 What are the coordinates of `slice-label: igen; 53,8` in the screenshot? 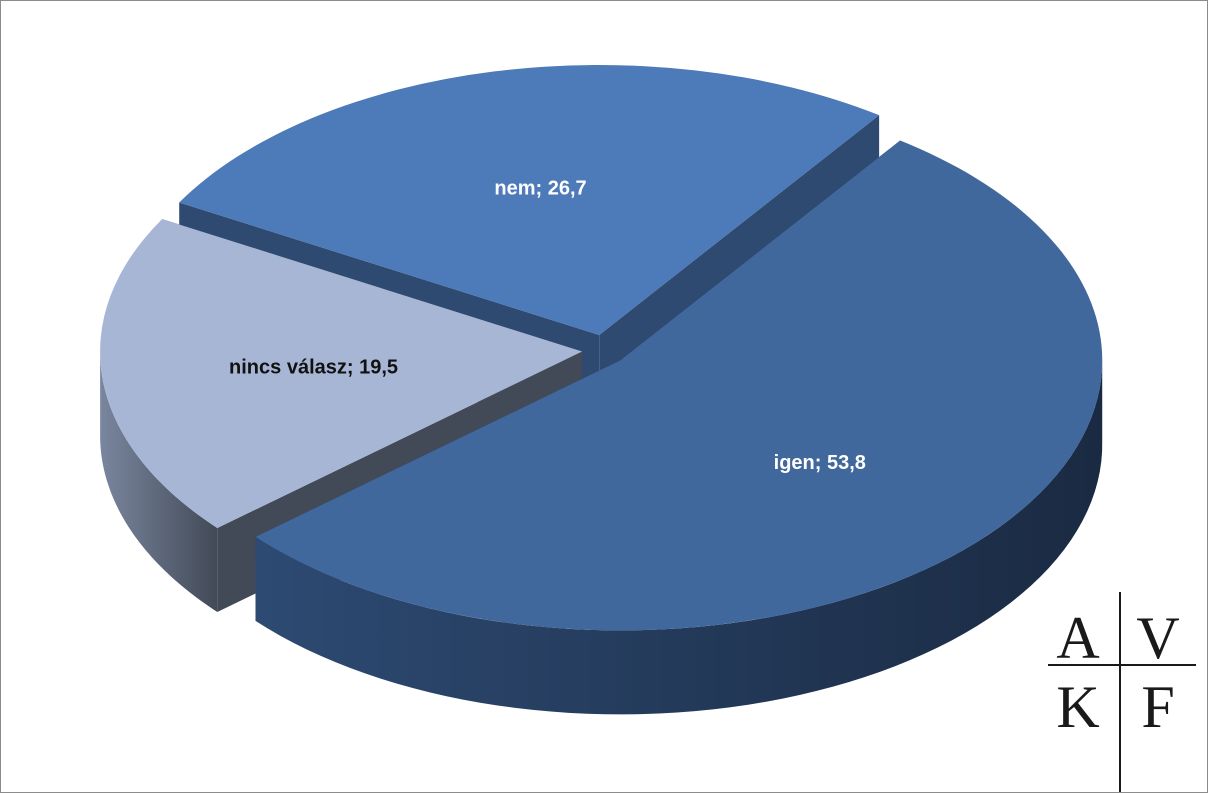 It's located at (820, 463).